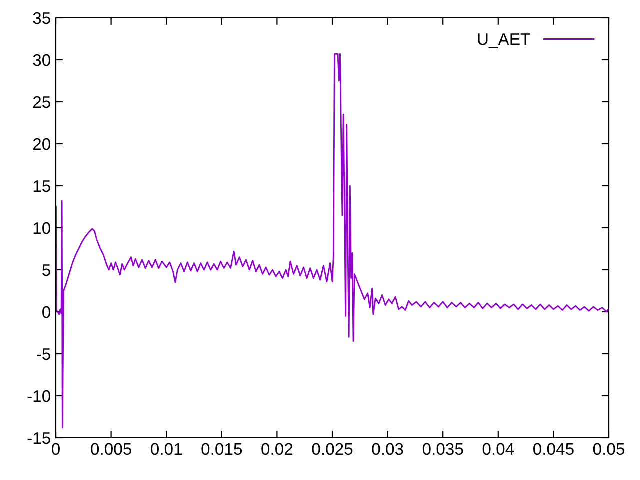  What do you see at coordinates (41, 144) in the screenshot?
I see `y-tick-label: 20` at bounding box center [41, 144].